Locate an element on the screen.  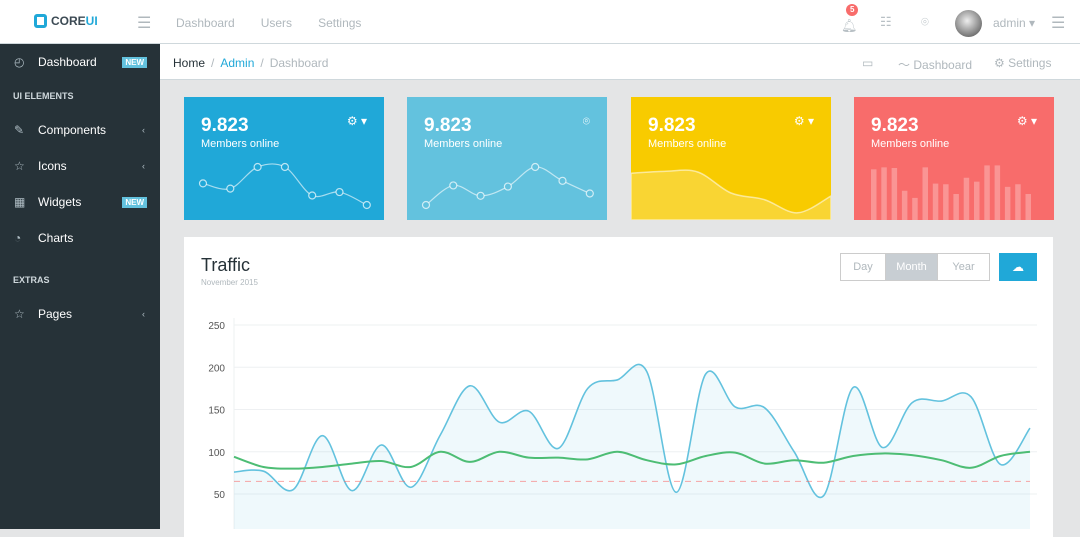
breadcrumb-settings-link: ⚙ Settings is located at coordinates (1022, 63).